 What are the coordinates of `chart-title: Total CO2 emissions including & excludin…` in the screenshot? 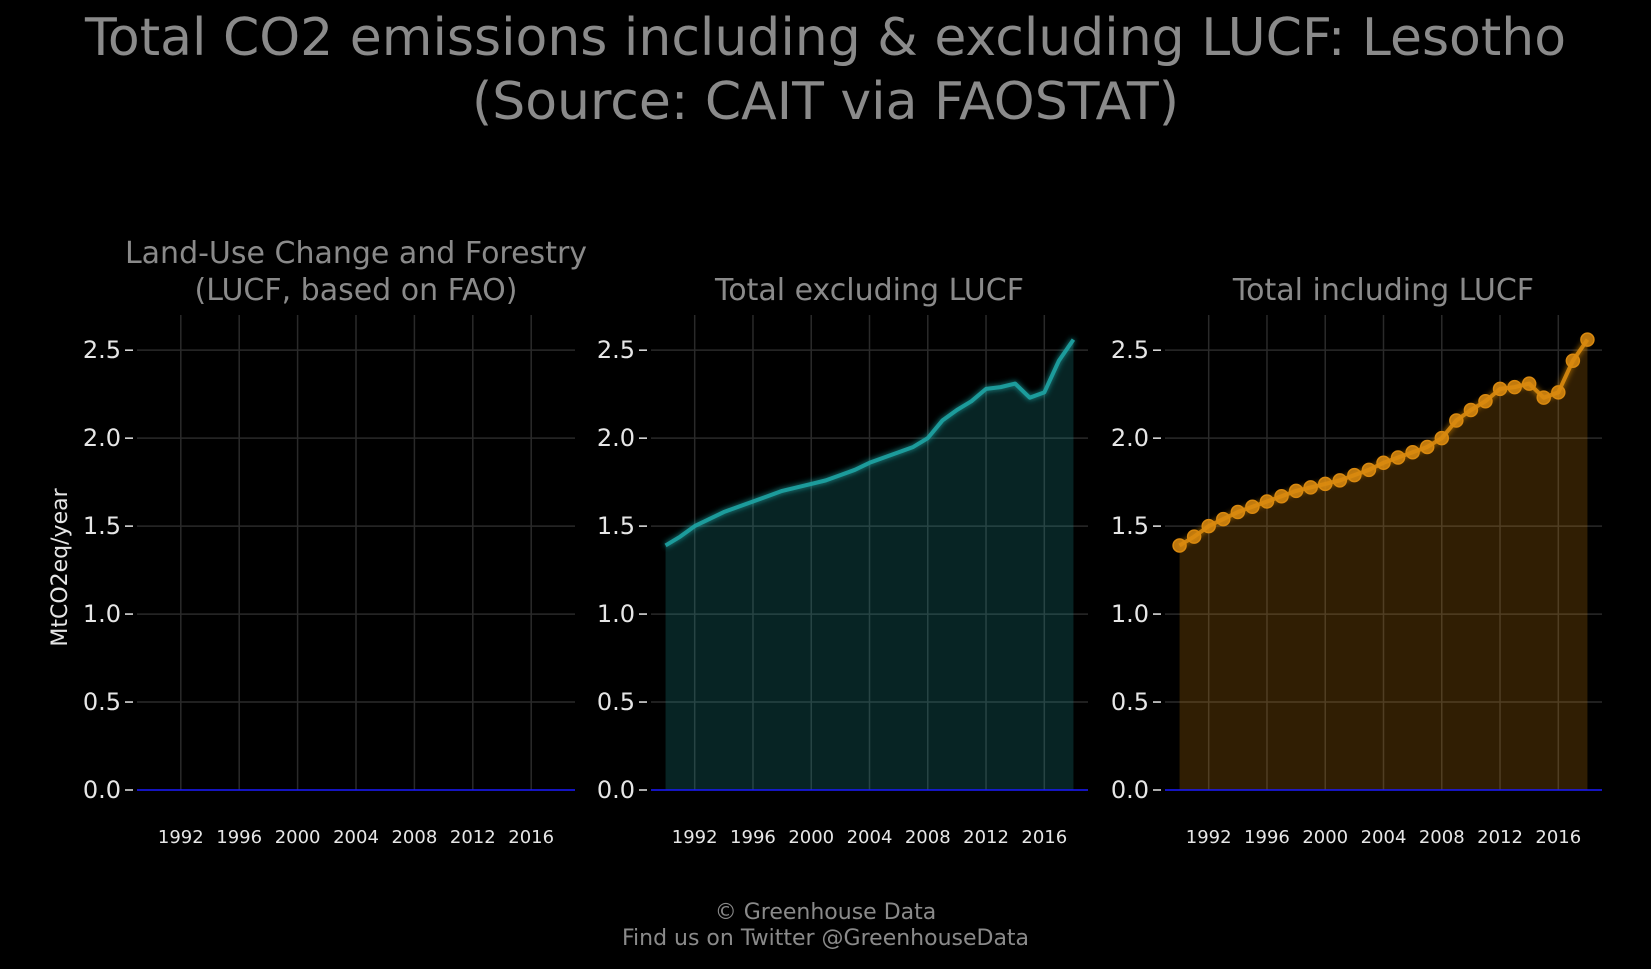 It's located at (825, 70).